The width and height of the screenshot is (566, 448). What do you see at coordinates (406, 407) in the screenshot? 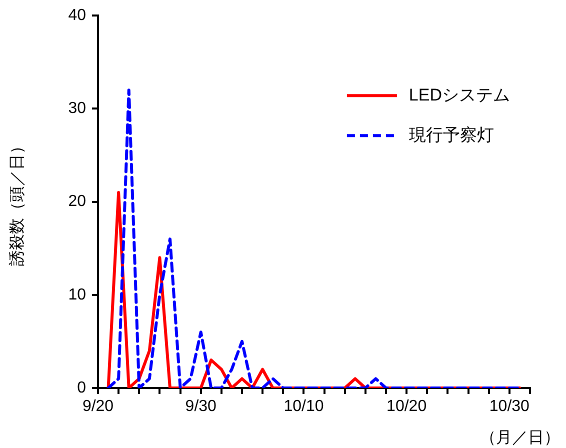
I see `x-tick-label: 10/20` at bounding box center [406, 407].